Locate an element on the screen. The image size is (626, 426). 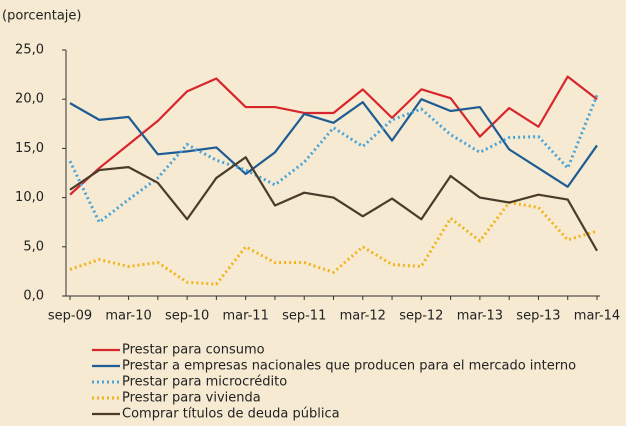
y-tick-label: 5,0 is located at coordinates (33, 246).